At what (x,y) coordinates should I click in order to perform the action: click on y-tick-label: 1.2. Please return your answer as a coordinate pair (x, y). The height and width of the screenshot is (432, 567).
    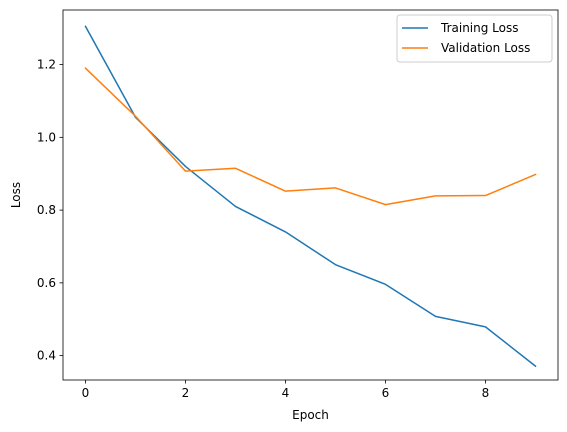
    Looking at the image, I should click on (46, 65).